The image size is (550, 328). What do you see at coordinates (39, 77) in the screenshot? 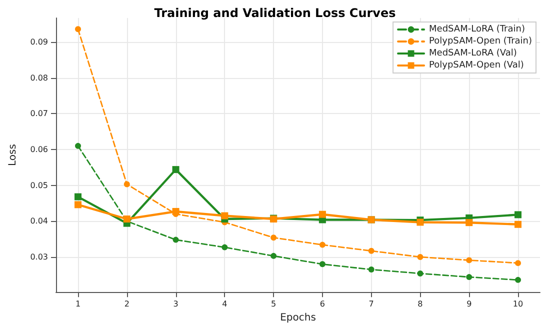
I see `y-tick-label: 0.08` at bounding box center [39, 77].